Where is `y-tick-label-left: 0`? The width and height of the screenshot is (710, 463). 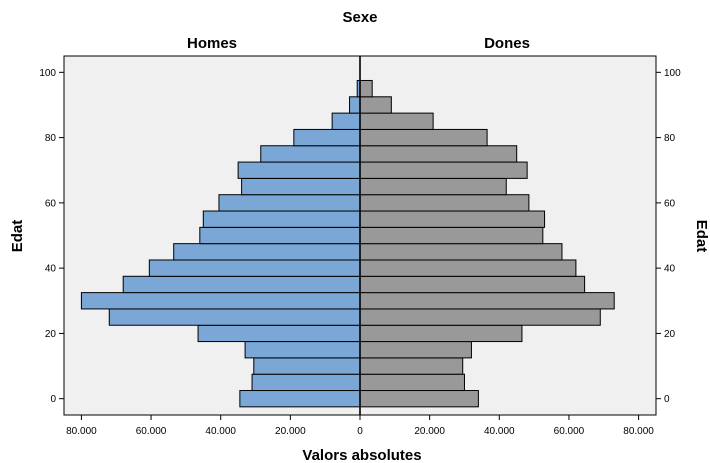
y-tick-label-left: 0 is located at coordinates (53, 399).